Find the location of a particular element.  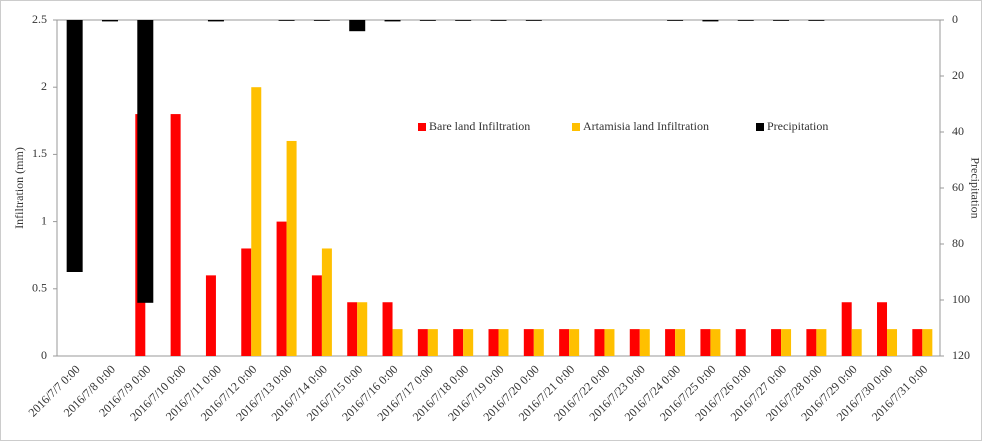

y-tick-label: 1.5 is located at coordinates (39, 153).